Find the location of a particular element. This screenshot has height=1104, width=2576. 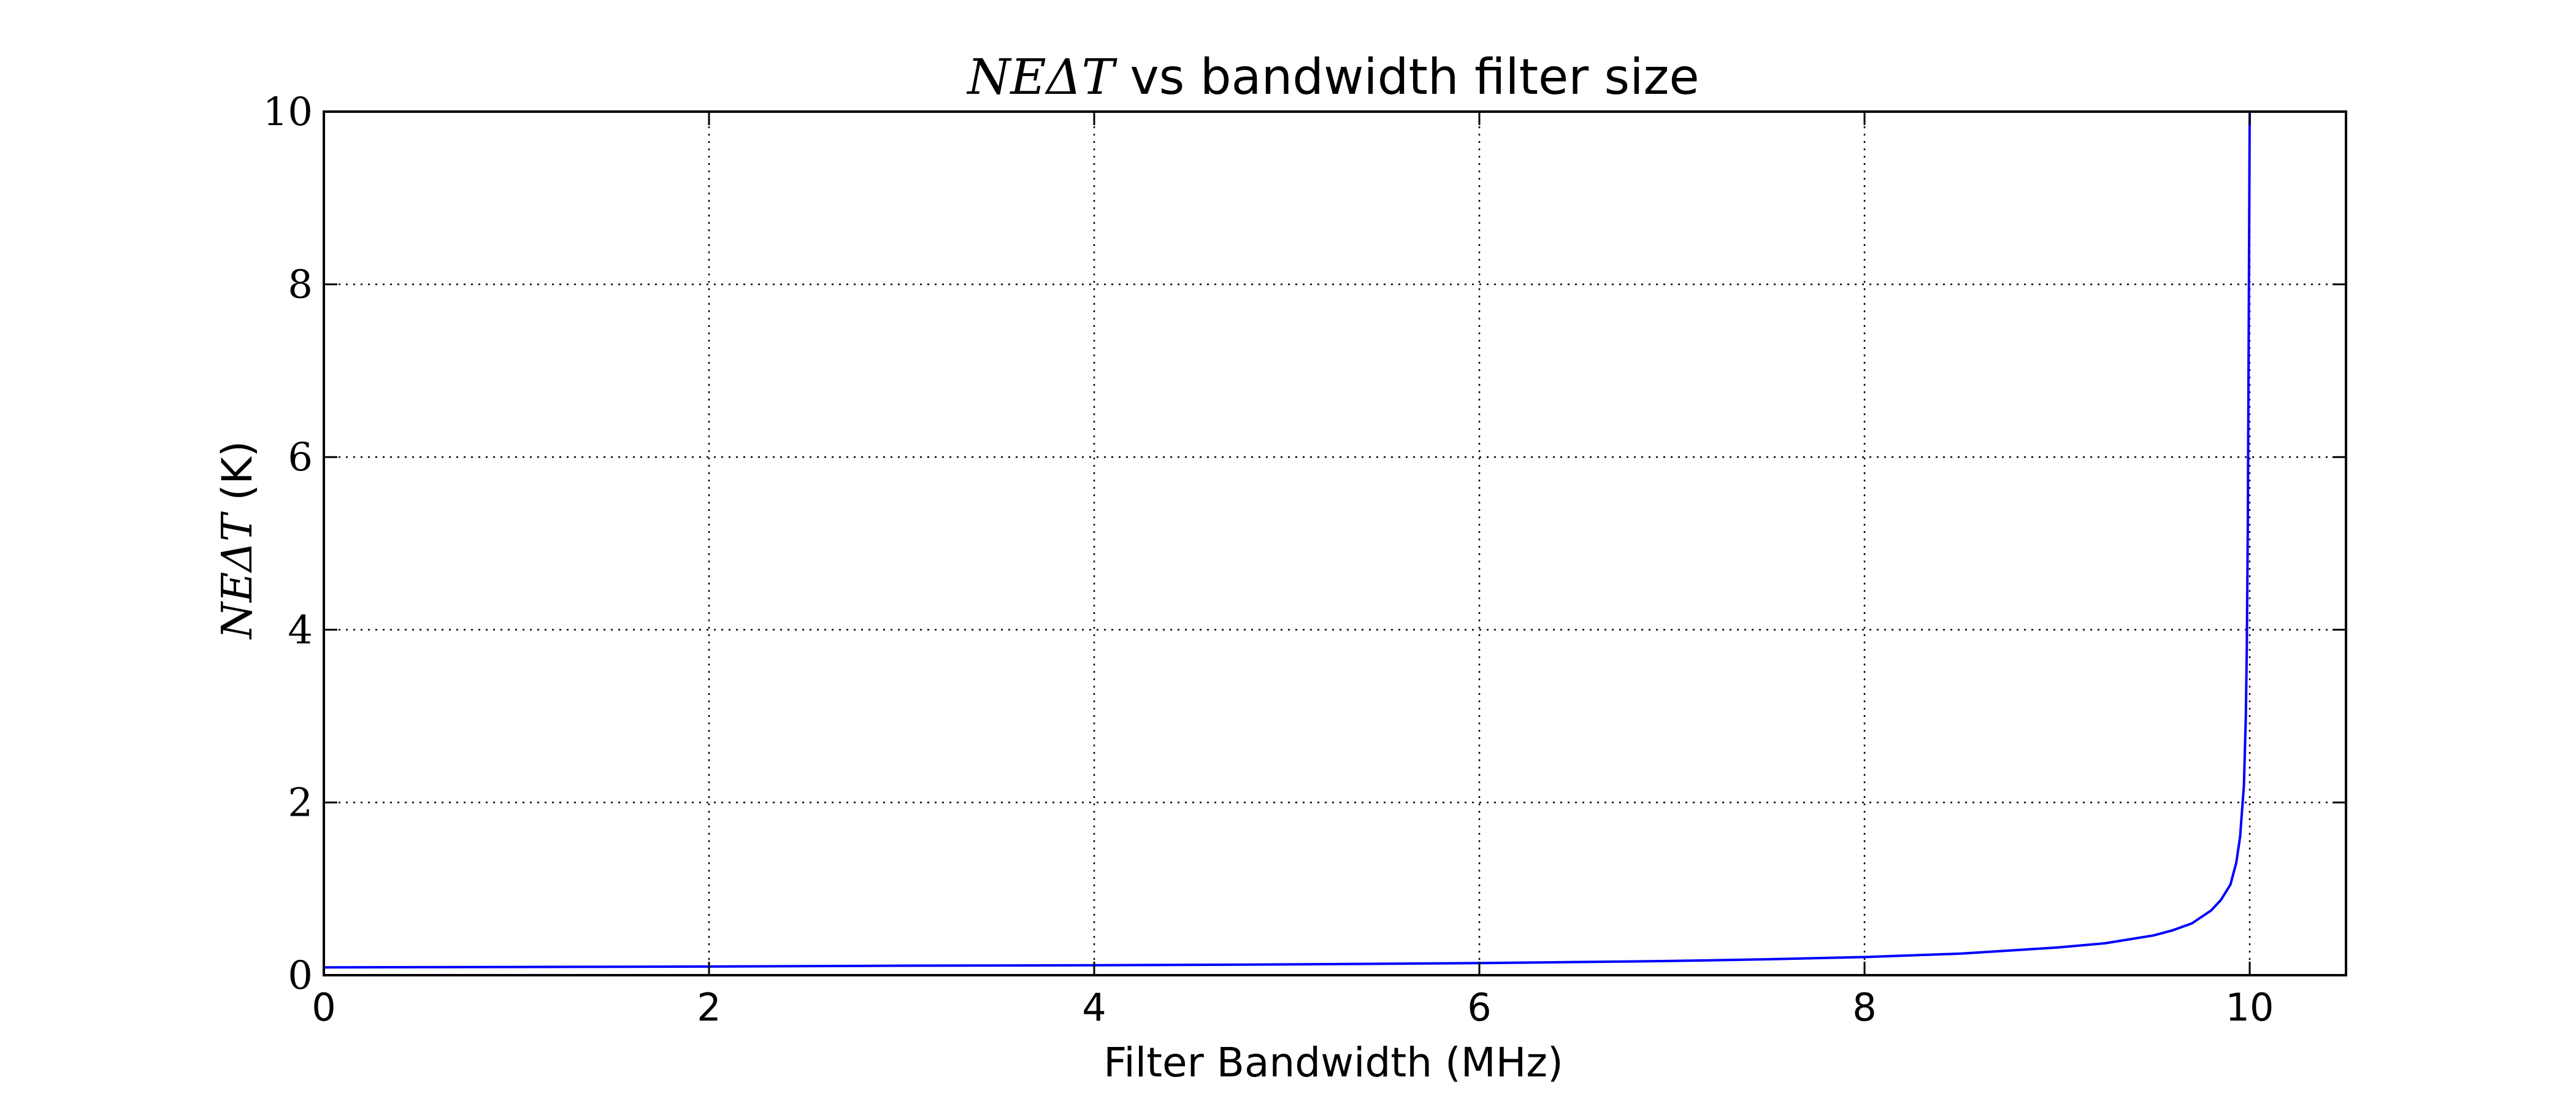

x-tick-label: 6 is located at coordinates (1479, 1007).